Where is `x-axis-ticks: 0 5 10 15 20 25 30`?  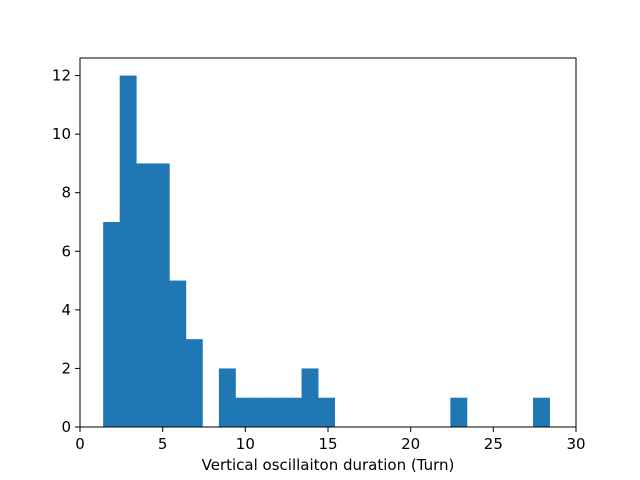 x-axis-ticks: 0 5 10 15 20 25 30 is located at coordinates (330, 440).